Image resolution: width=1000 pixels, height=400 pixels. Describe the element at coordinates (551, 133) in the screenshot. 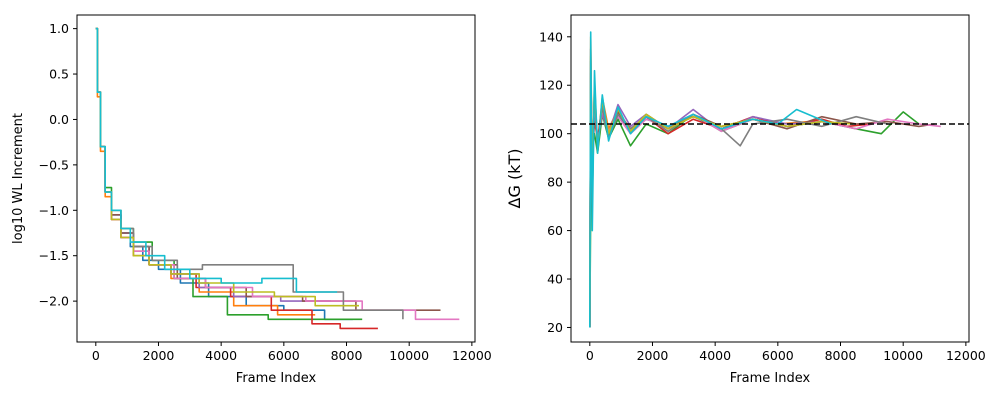

I see `y-tick-label: 100` at that location.